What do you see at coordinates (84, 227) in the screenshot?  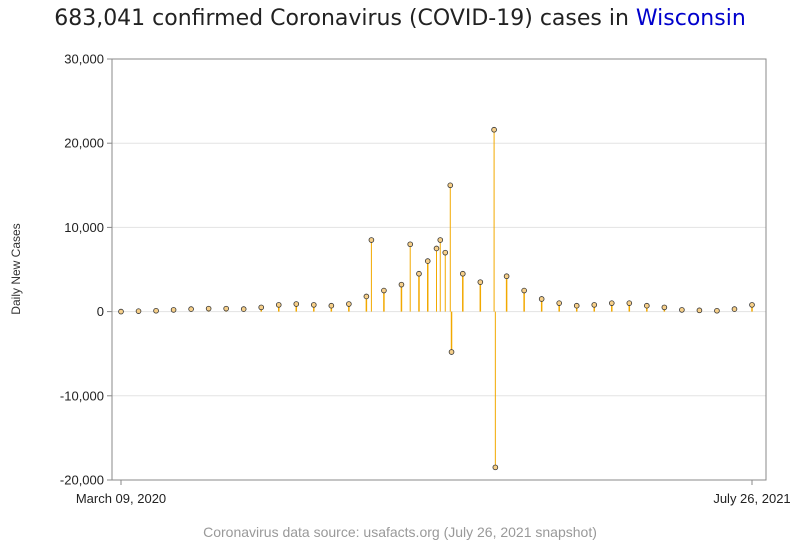 I see `y-tick-label: 10,000` at bounding box center [84, 227].